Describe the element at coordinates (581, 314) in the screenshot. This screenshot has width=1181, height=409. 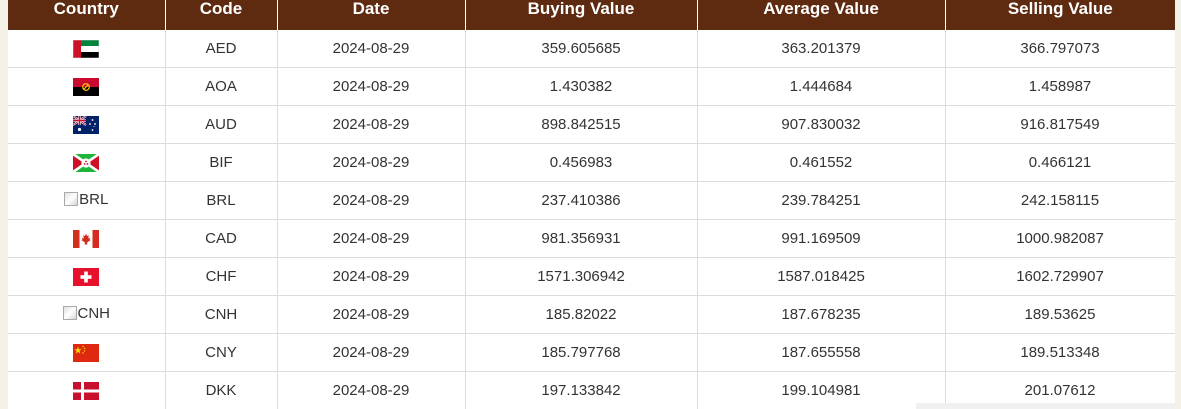
I see `buying-value-cell: 185.82022` at that location.